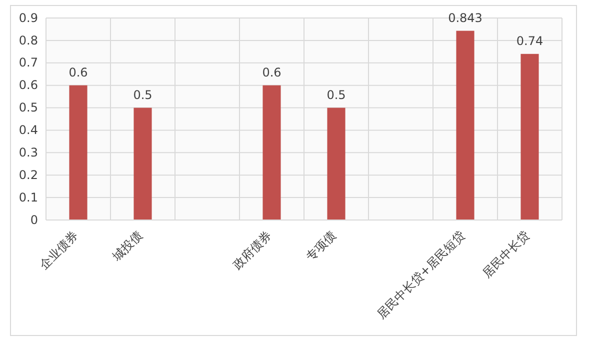  Describe the element at coordinates (320, 246) in the screenshot. I see `x-tick-label: 专项债` at that location.